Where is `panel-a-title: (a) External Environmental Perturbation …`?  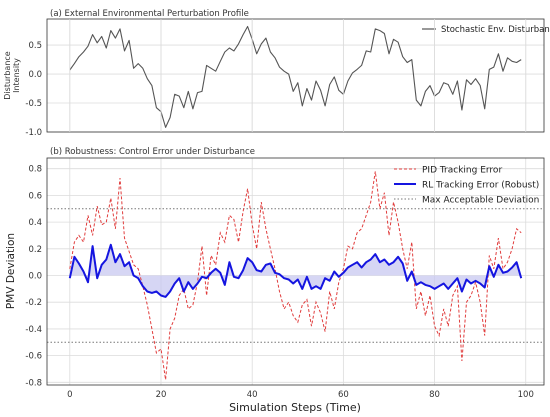 panel-a-title: (a) External Environmental Perturbation … is located at coordinates (149, 14).